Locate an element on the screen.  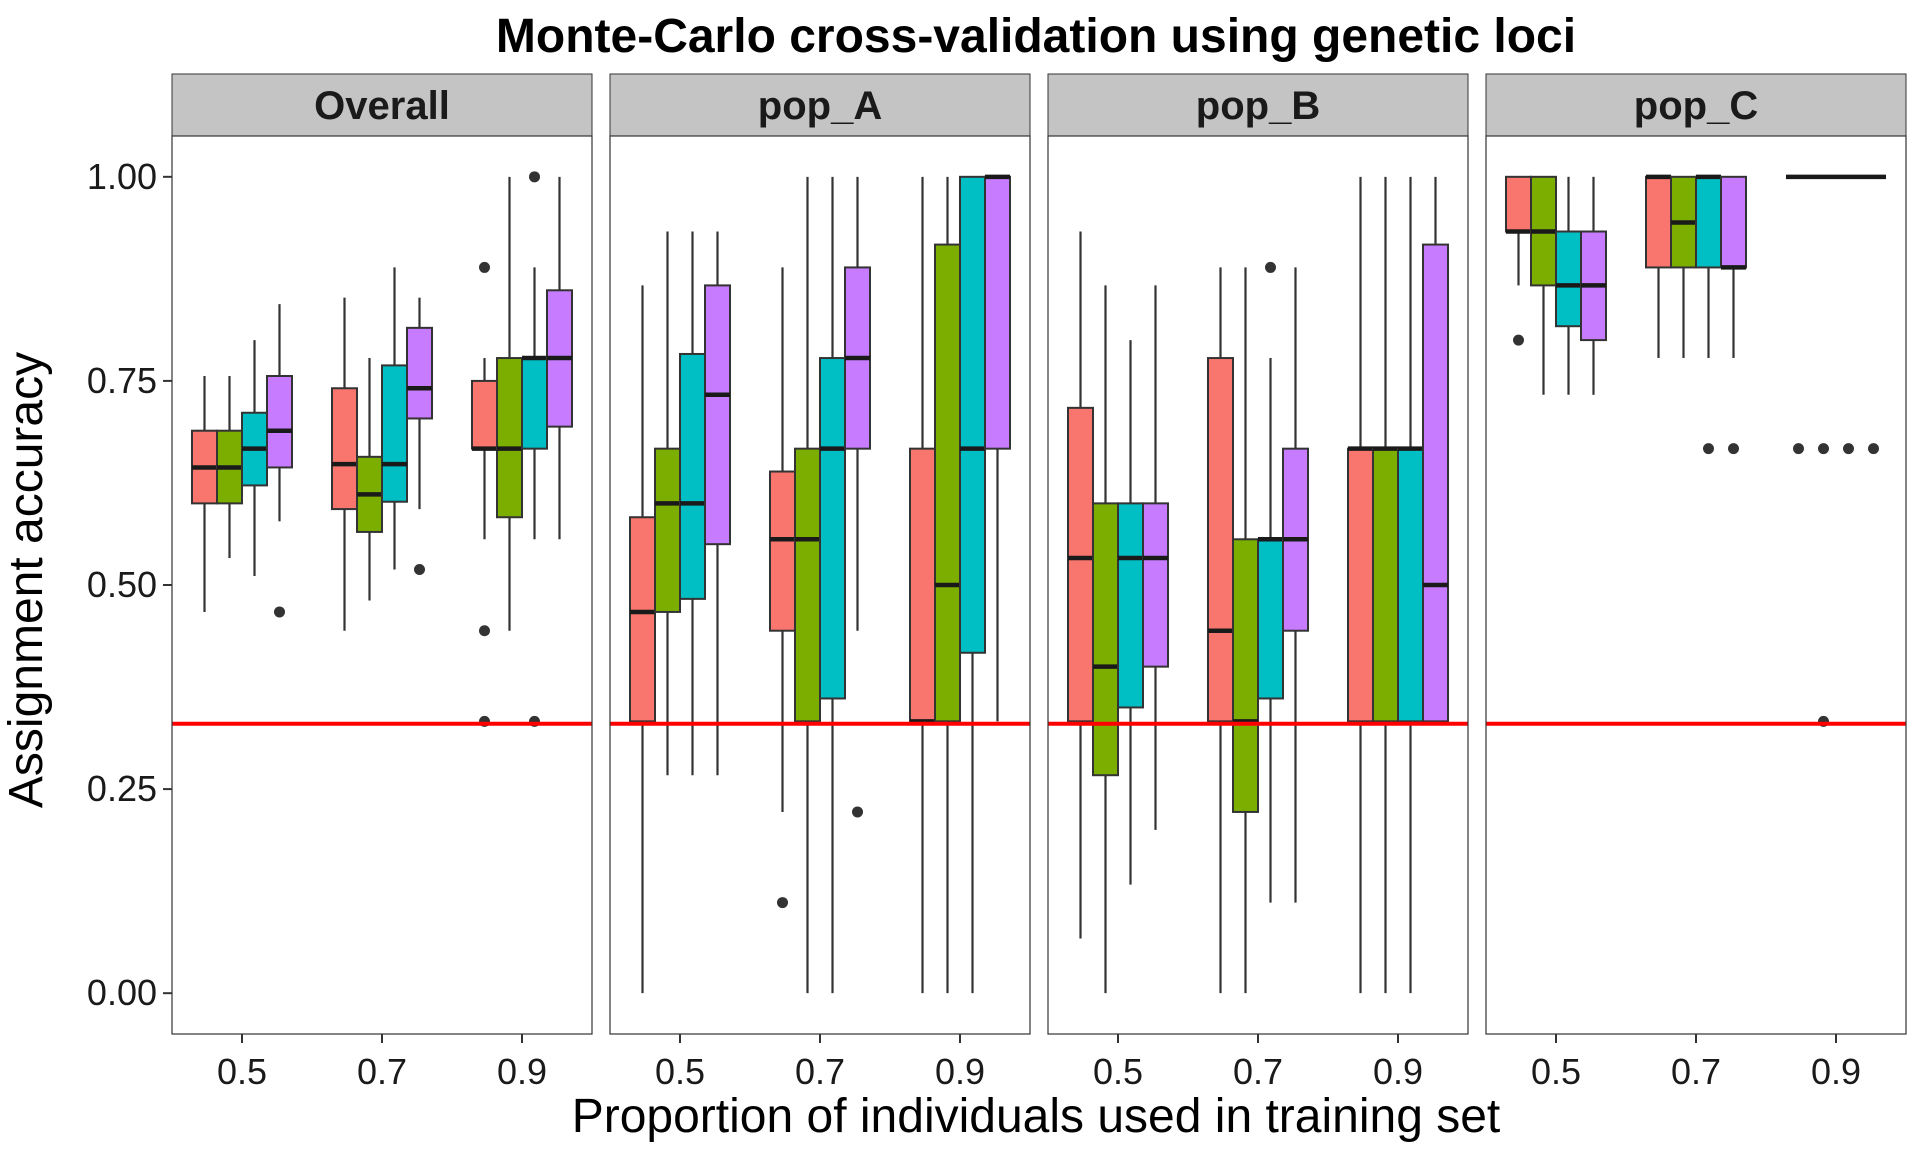
facet-strip-label: pop_B is located at coordinates (1258, 106).